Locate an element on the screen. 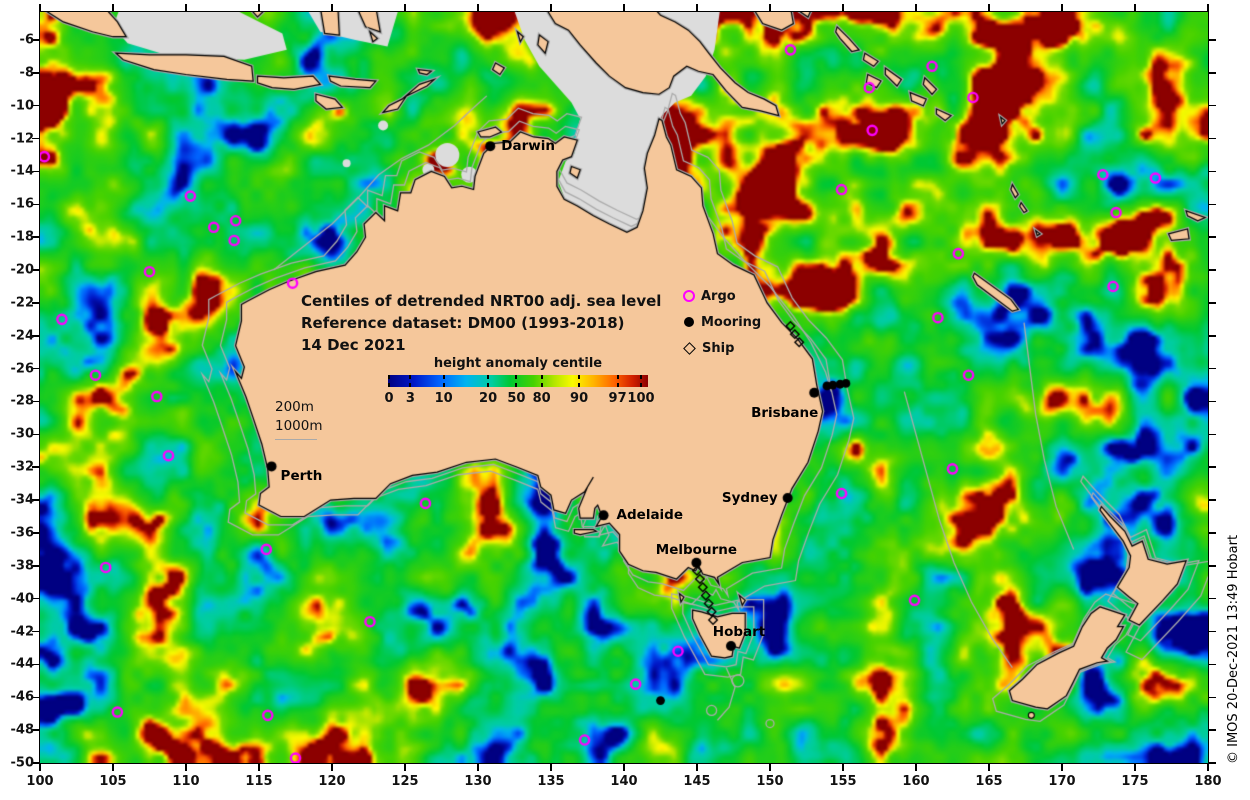 This screenshot has width=1250, height=800. credit-text: © IMOS 20-Dec-2021 13:49 Hobart is located at coordinates (1233, 649).